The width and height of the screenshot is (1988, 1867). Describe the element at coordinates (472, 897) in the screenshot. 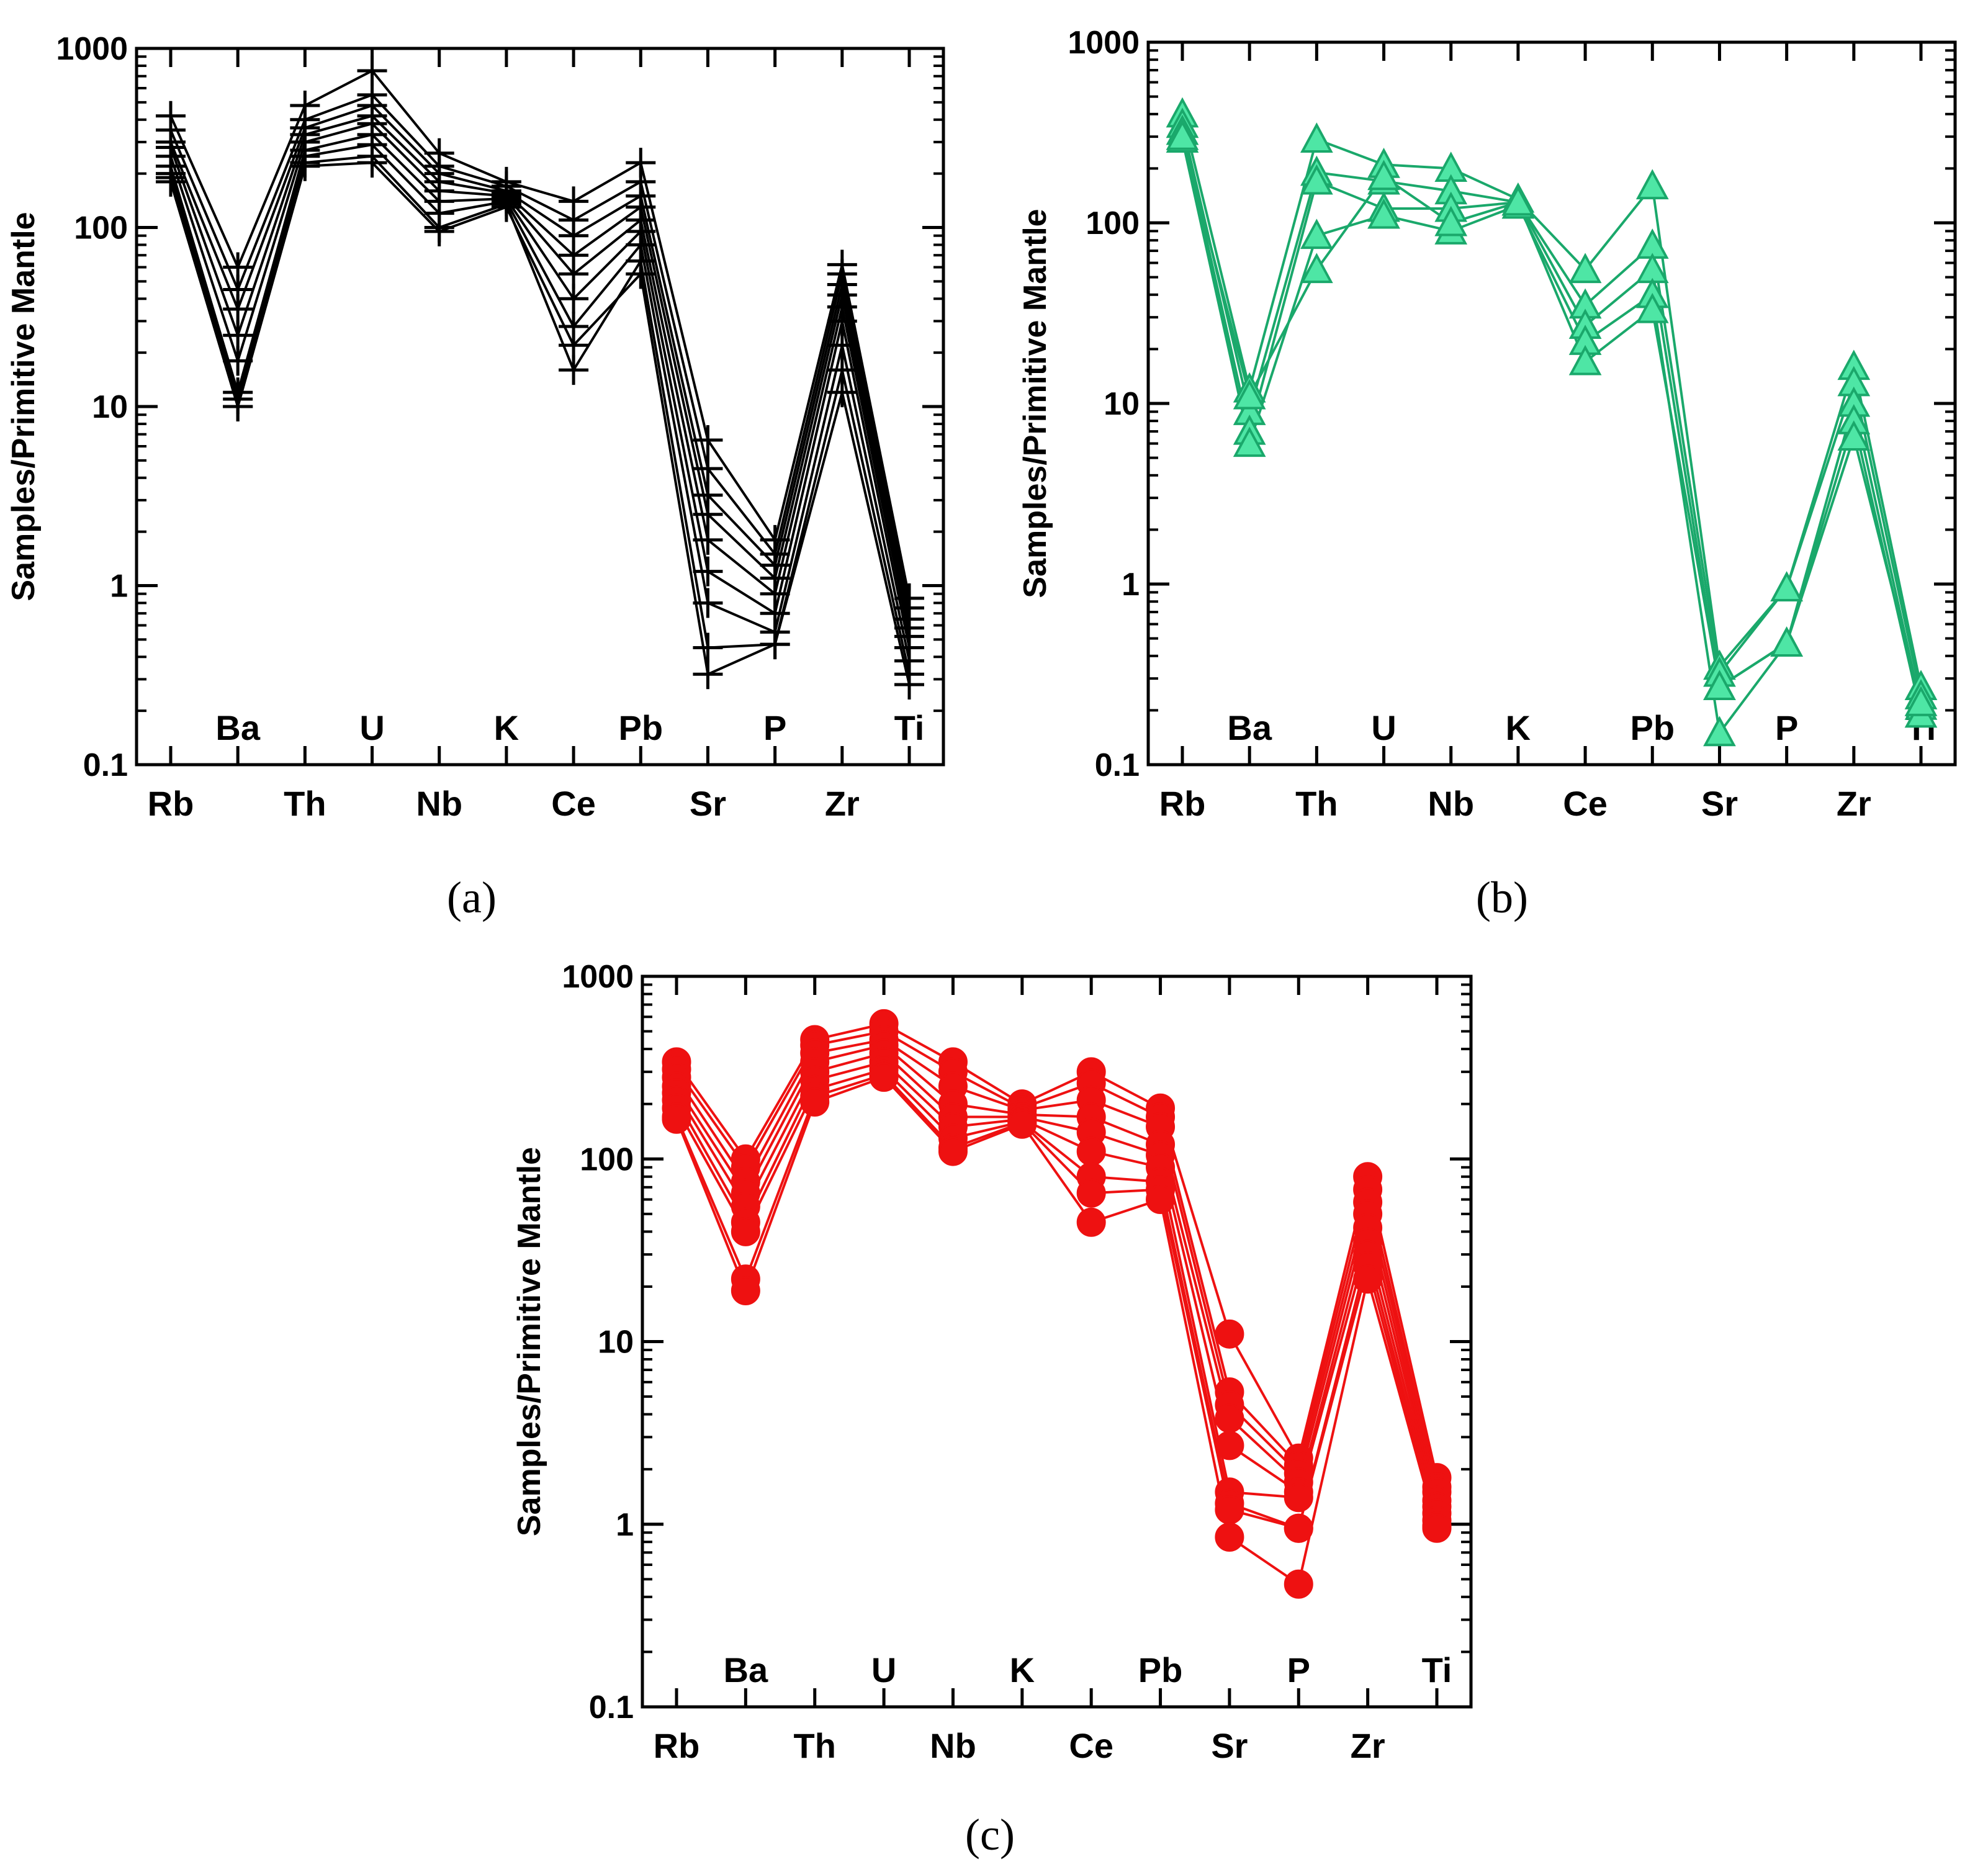

I see `panel-caption: (a)` at that location.